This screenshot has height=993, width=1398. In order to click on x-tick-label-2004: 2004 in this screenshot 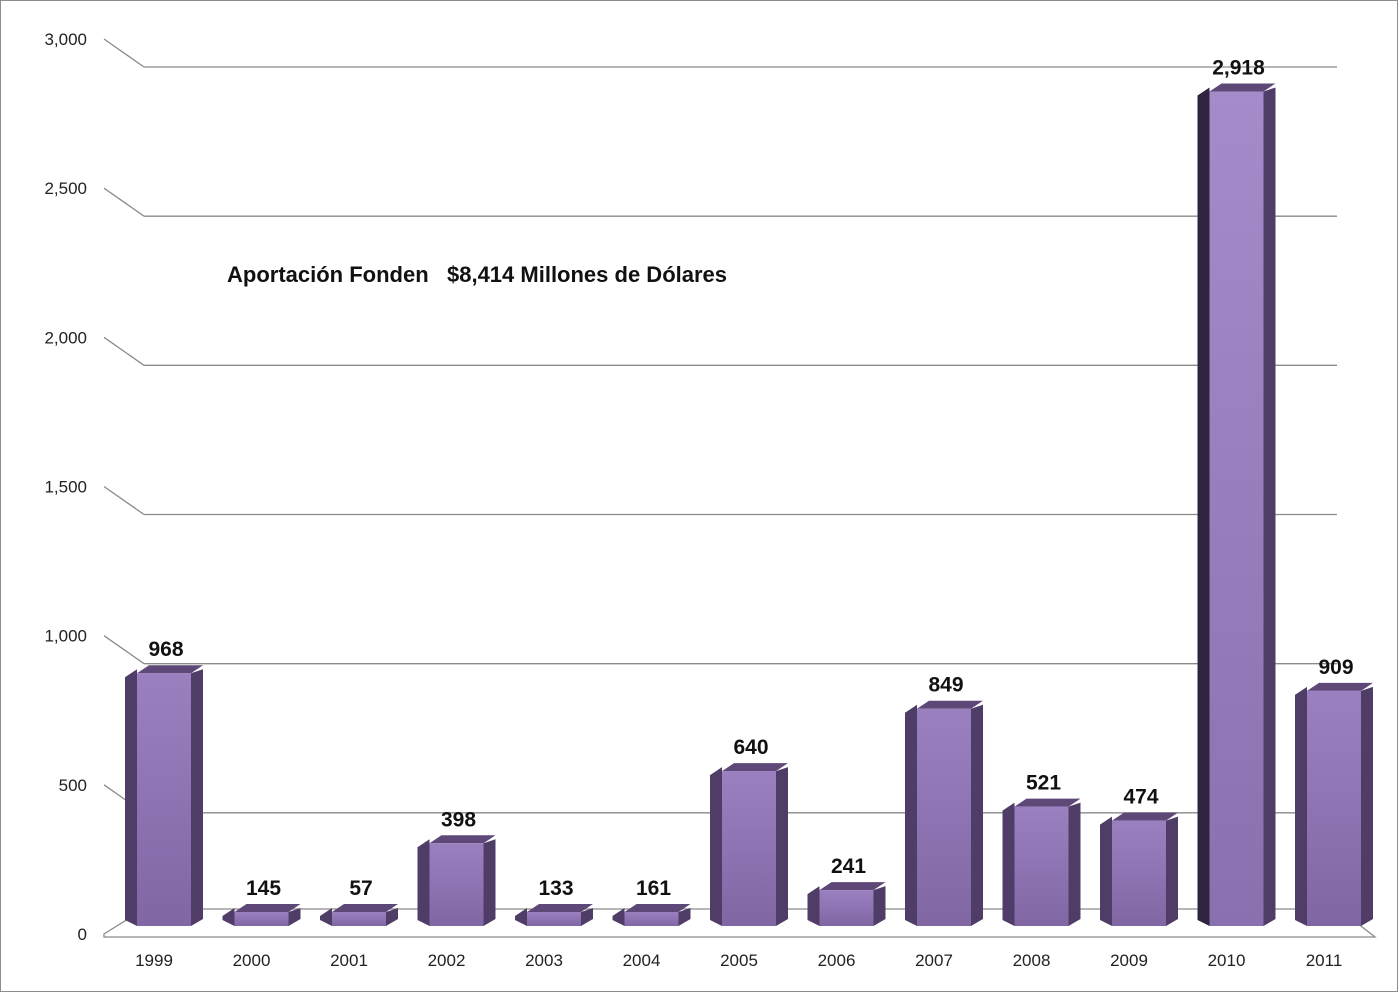, I will do `click(642, 960)`.